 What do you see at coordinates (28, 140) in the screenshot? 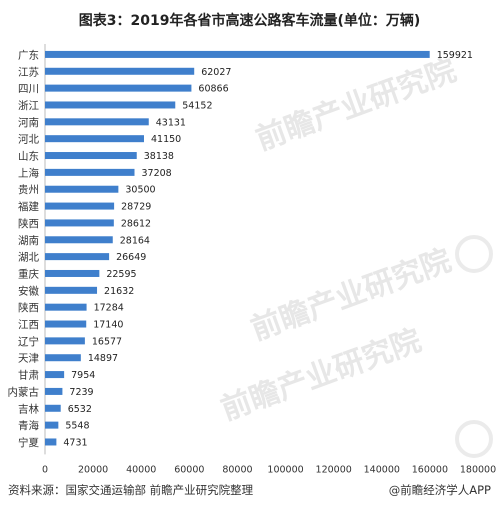
I see `category-label: 河北` at bounding box center [28, 140].